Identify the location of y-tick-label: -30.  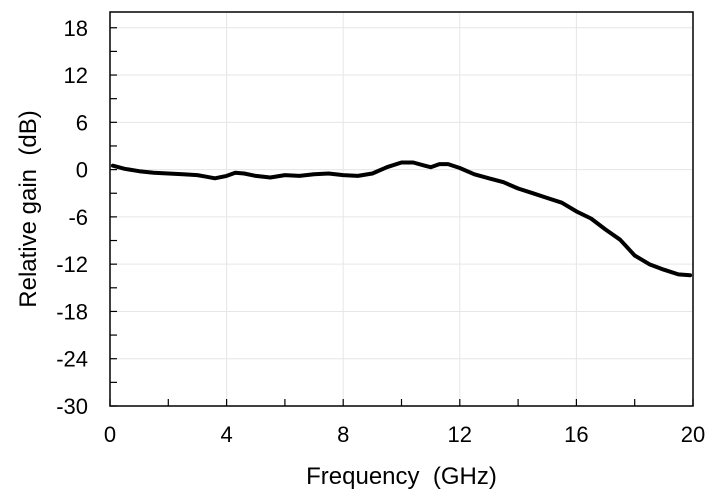
(72, 406).